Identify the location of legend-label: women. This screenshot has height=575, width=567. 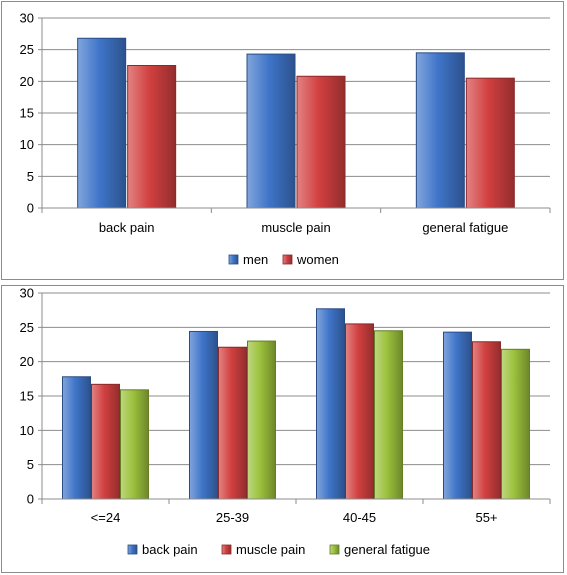
(317, 259).